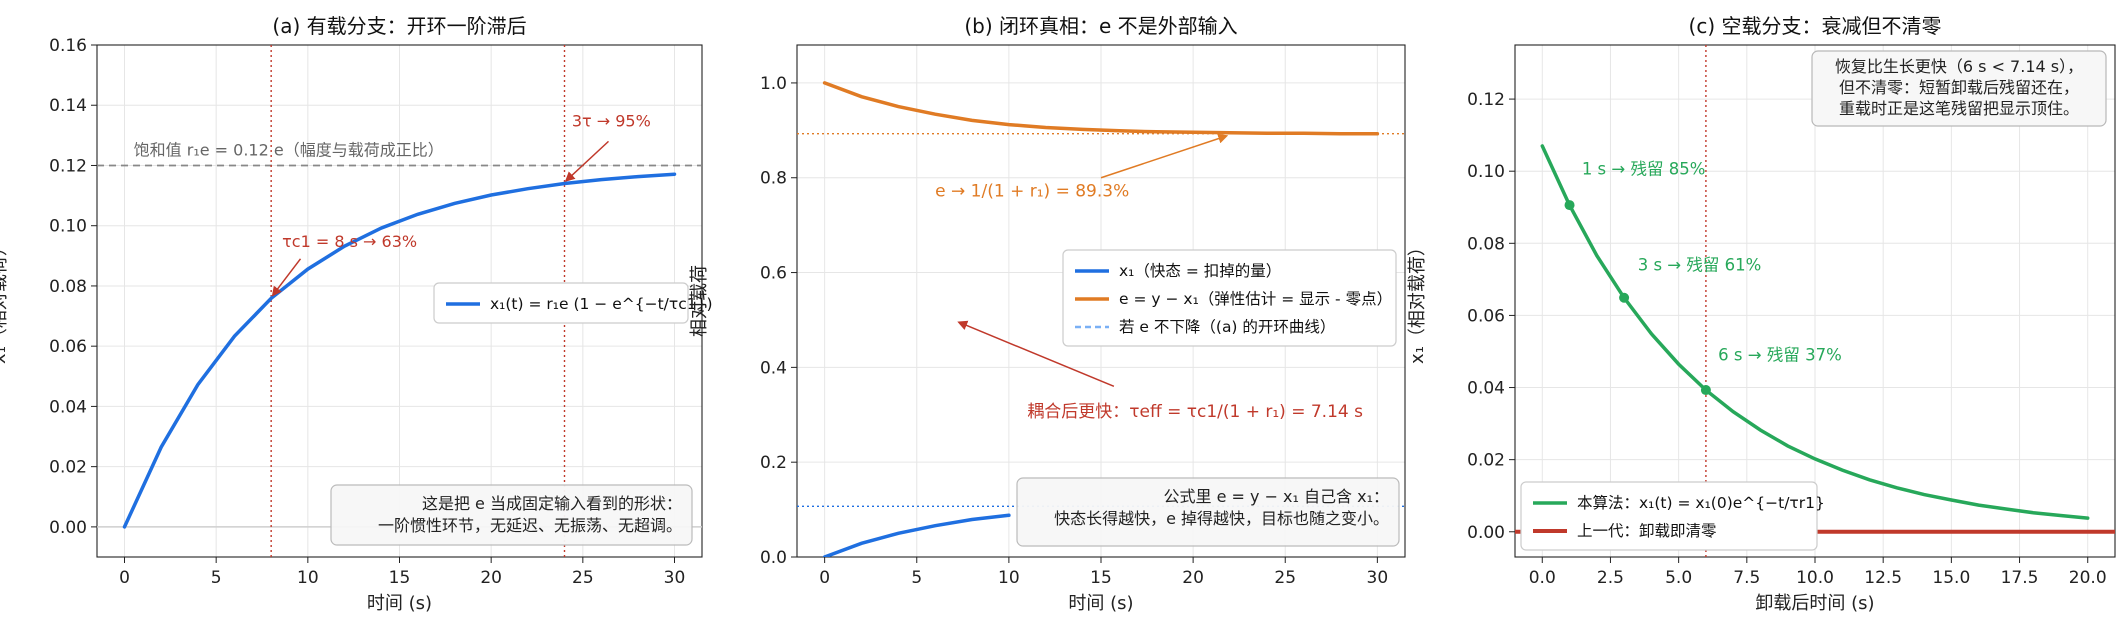 This screenshot has height=633, width=2128. What do you see at coordinates (773, 558) in the screenshot?
I see `y-tick-label: 0.0` at bounding box center [773, 558].